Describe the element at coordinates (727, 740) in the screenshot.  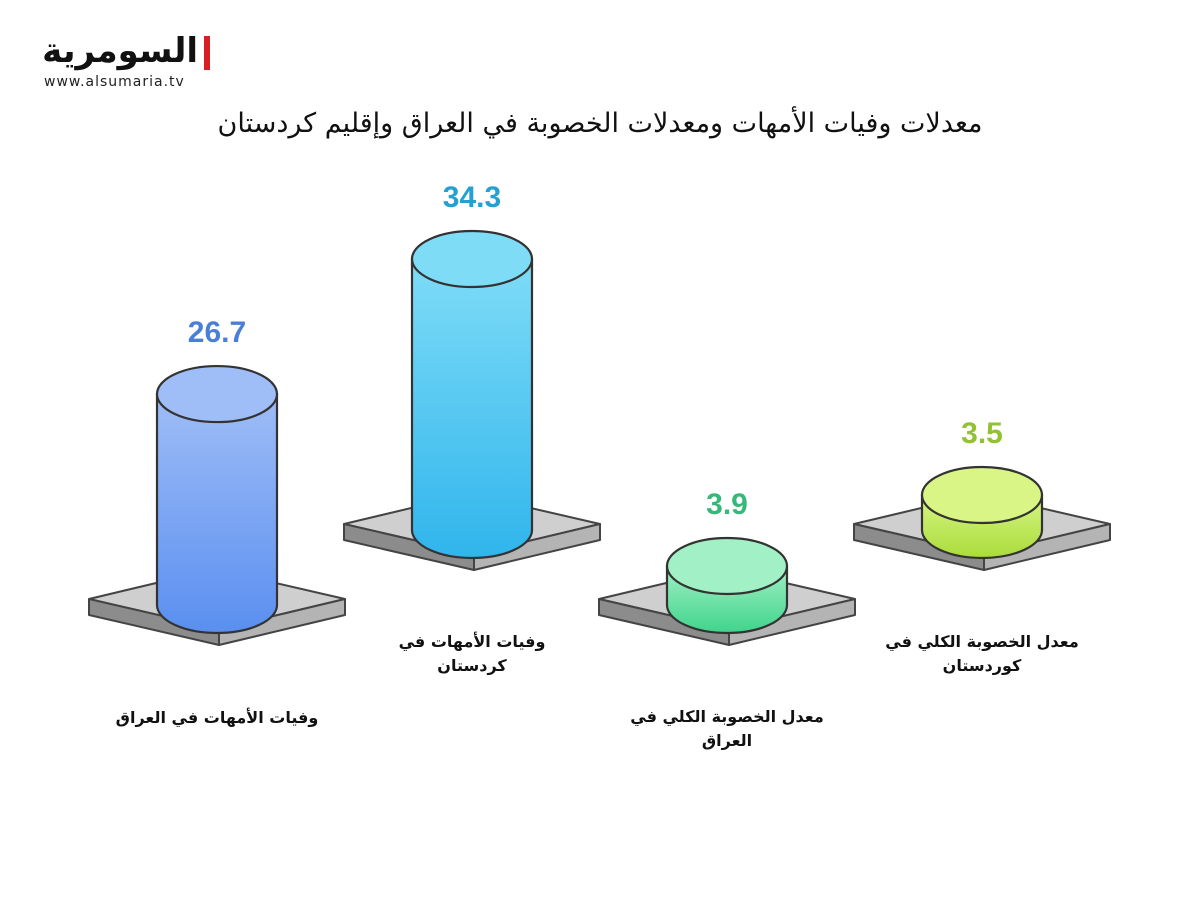
I see `category-label: العراق` at that location.